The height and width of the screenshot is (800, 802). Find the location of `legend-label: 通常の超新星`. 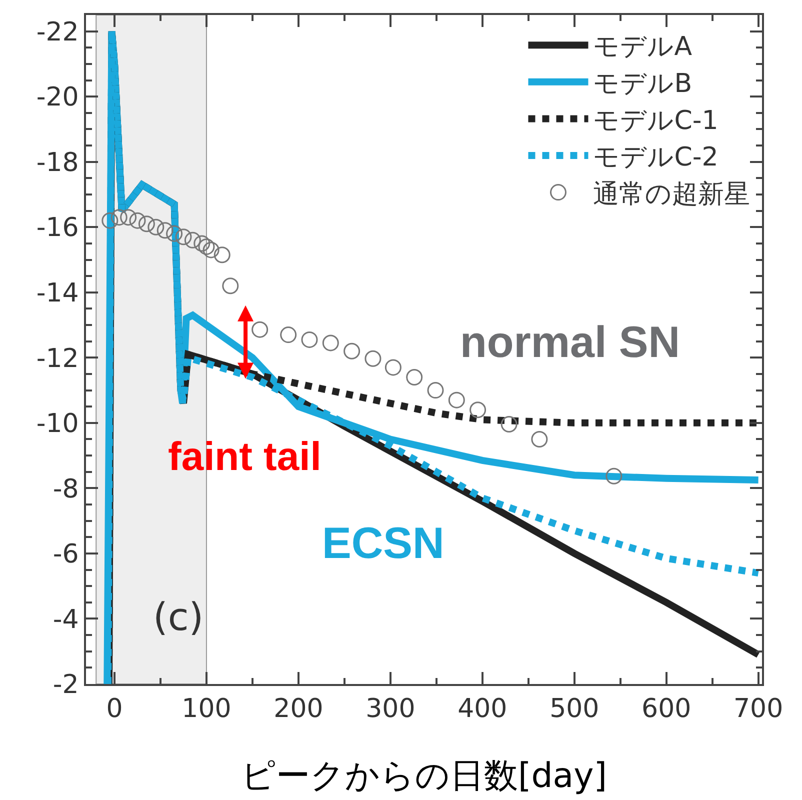

legend-label: 通常の超新星 is located at coordinates (671, 194).